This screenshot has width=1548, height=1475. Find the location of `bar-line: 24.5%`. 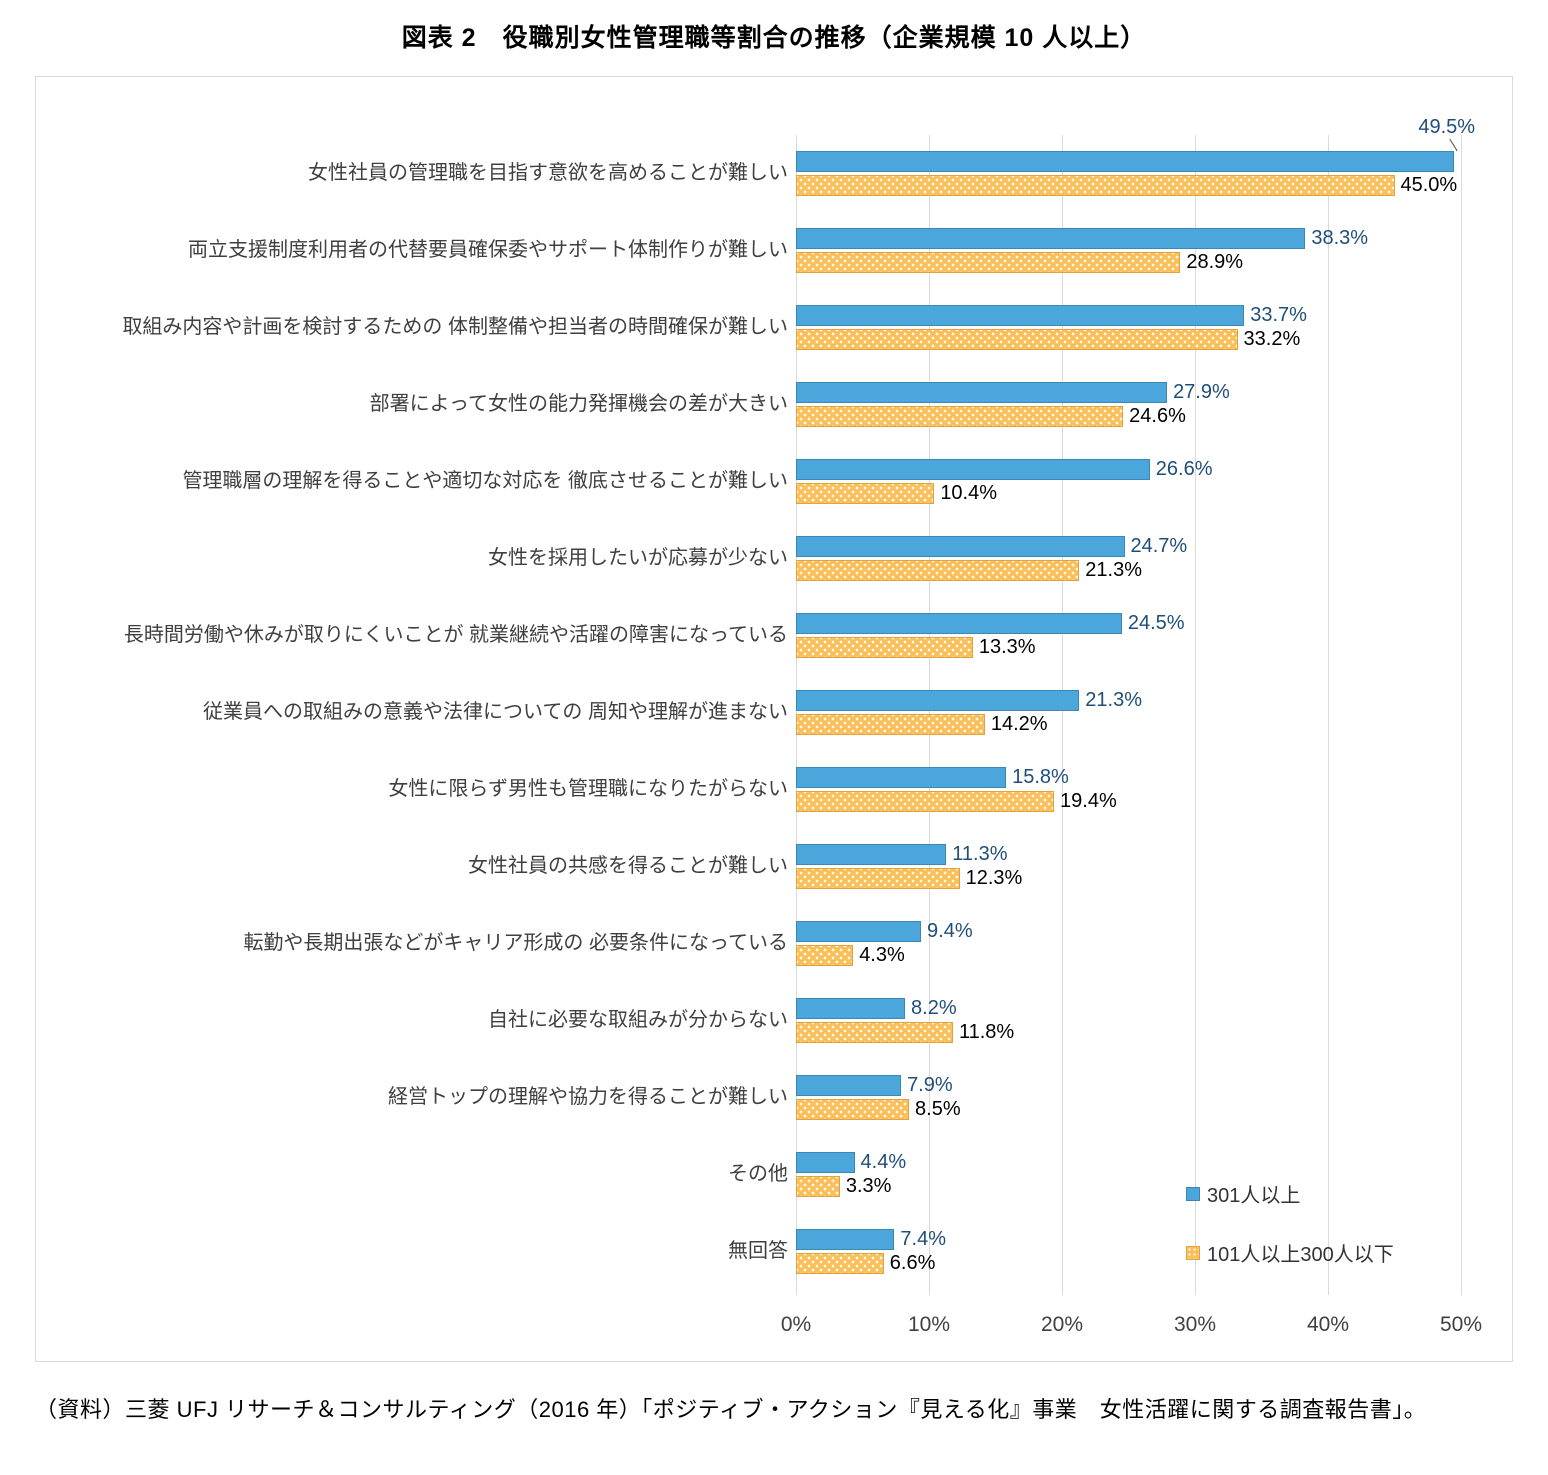

bar-line: 24.5% is located at coordinates (1128, 623).